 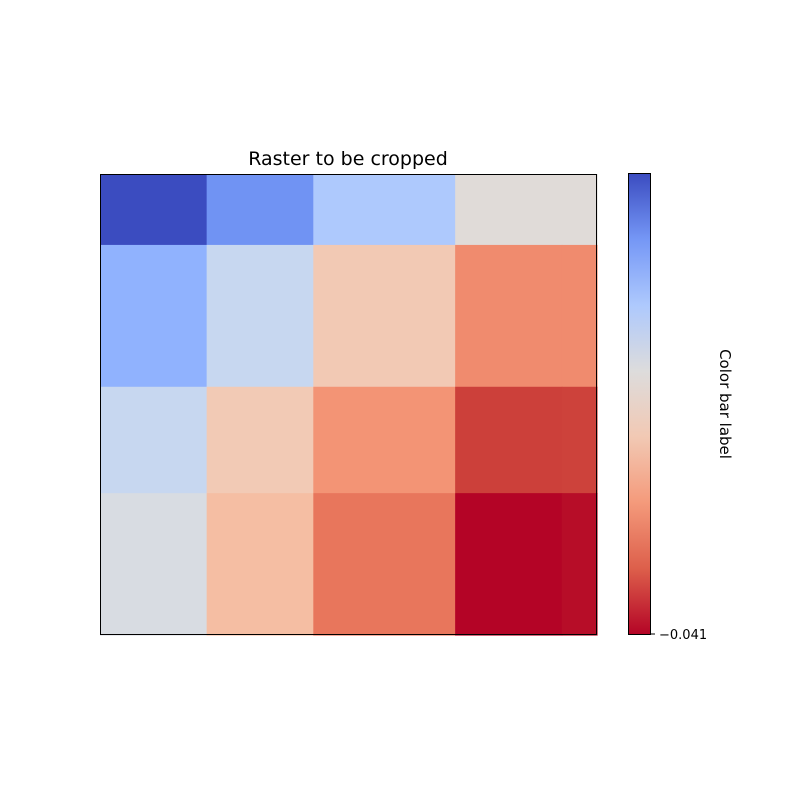 I want to click on colorbar-tick-label: −0.041, so click(x=683, y=635).